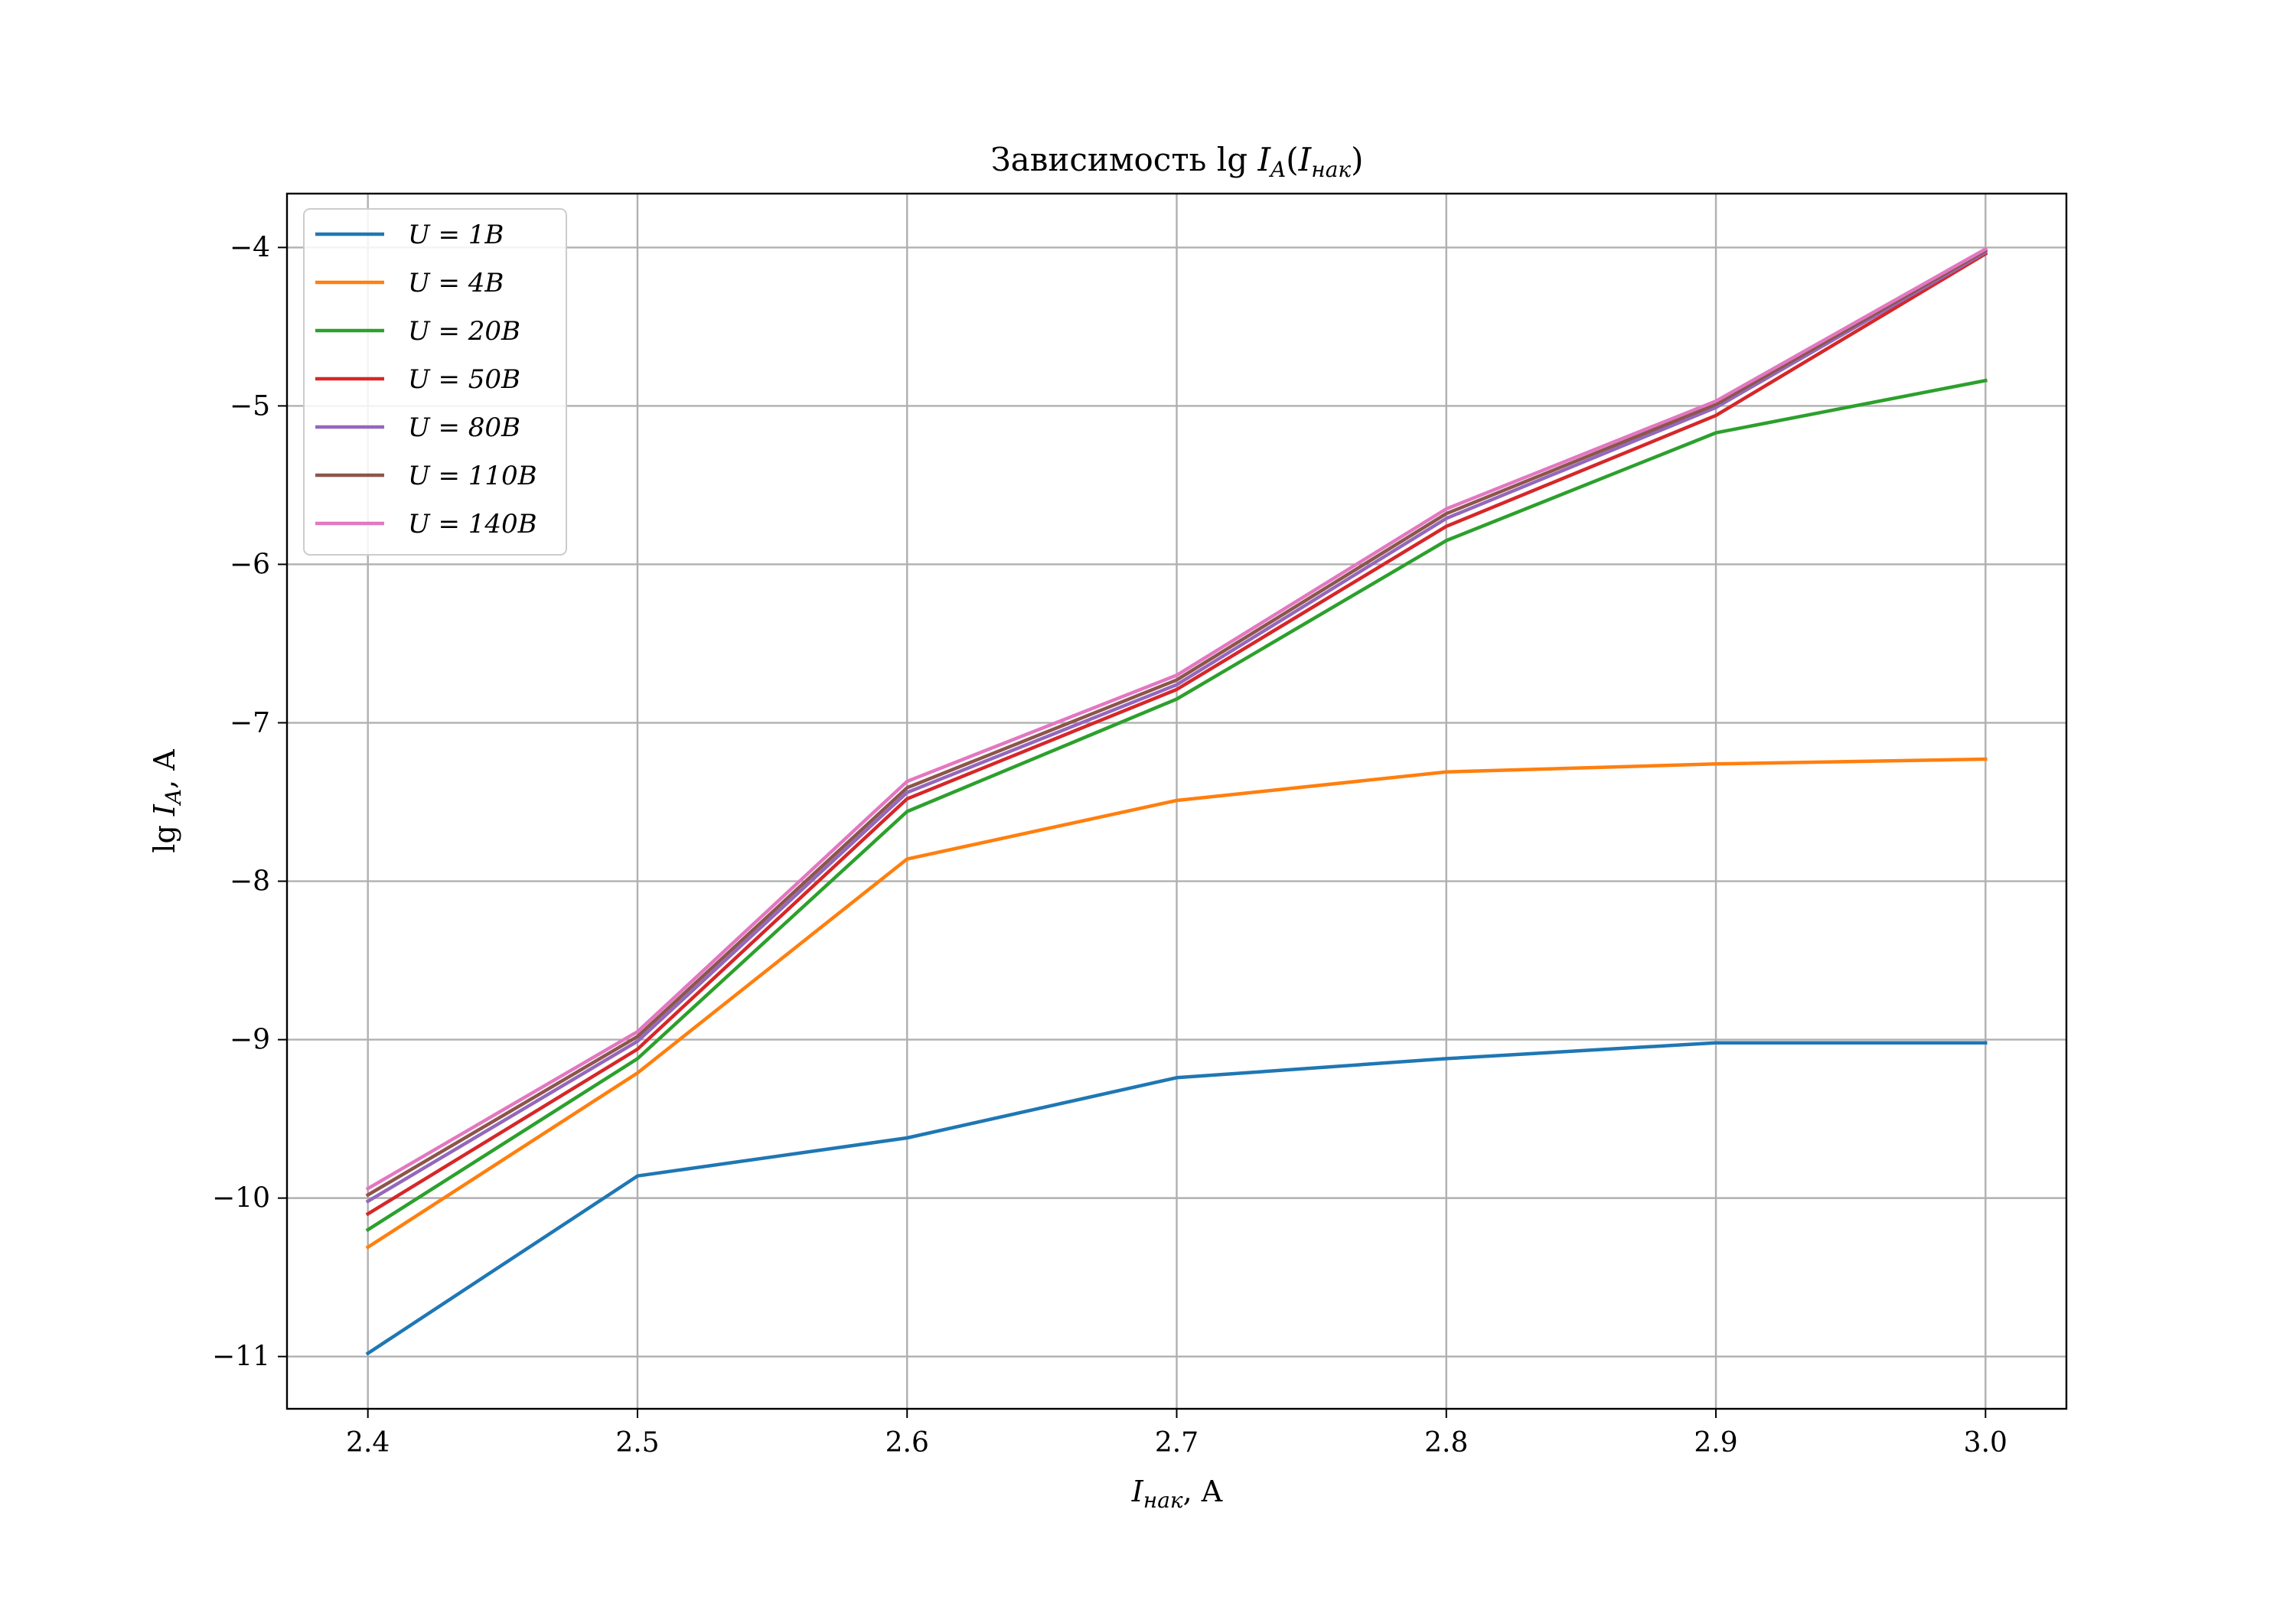 This screenshot has width=2296, height=1607. Describe the element at coordinates (368, 1443) in the screenshot. I see `x-tick-label: 2.4` at that location.